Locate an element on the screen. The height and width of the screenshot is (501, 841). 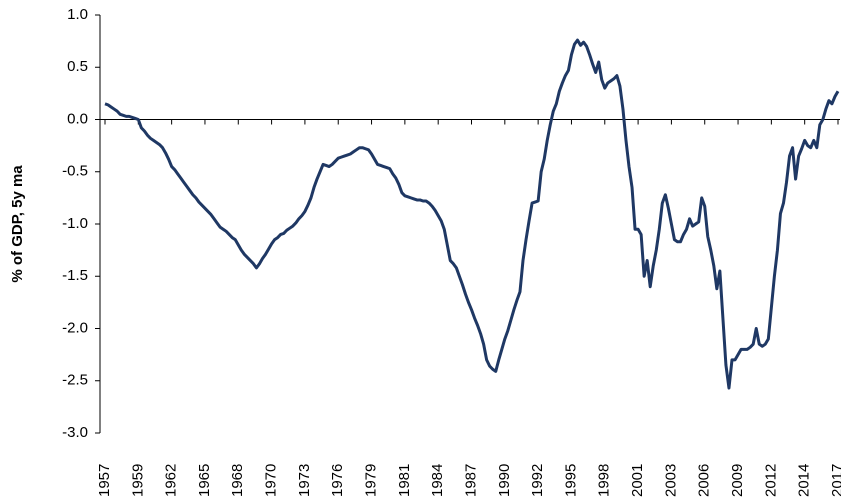
x-tick-label: 1998 is located at coordinates (604, 480).